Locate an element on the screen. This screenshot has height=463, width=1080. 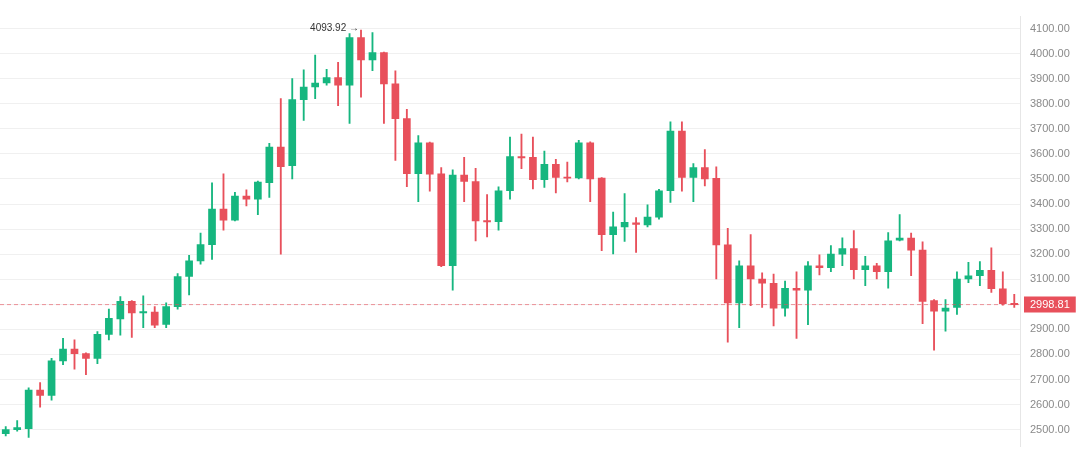
y-tick-label: 3200.00 is located at coordinates (1050, 253).